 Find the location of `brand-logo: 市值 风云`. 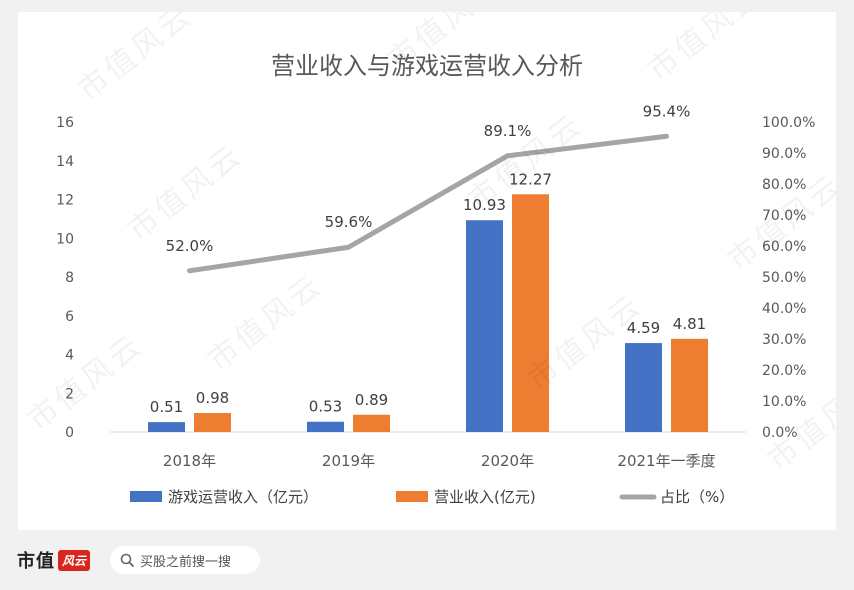

brand-logo: 市值 风云 is located at coordinates (54, 560).